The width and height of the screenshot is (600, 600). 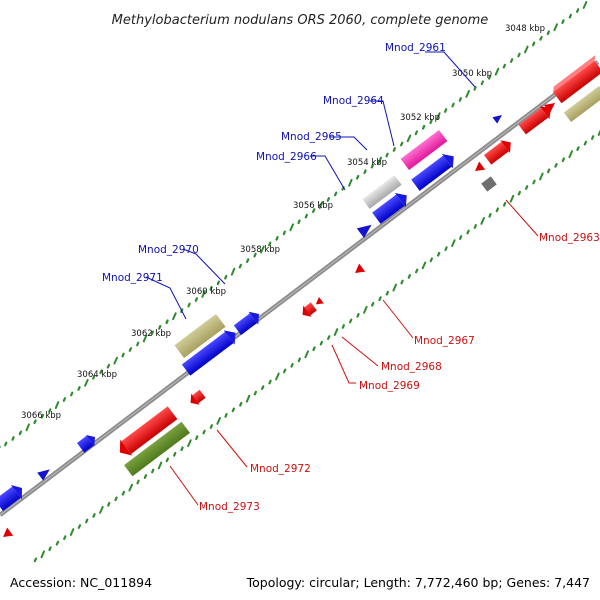 What do you see at coordinates (415, 48) in the screenshot?
I see `gene-label-mnod-2961: Mnod_2961` at bounding box center [415, 48].